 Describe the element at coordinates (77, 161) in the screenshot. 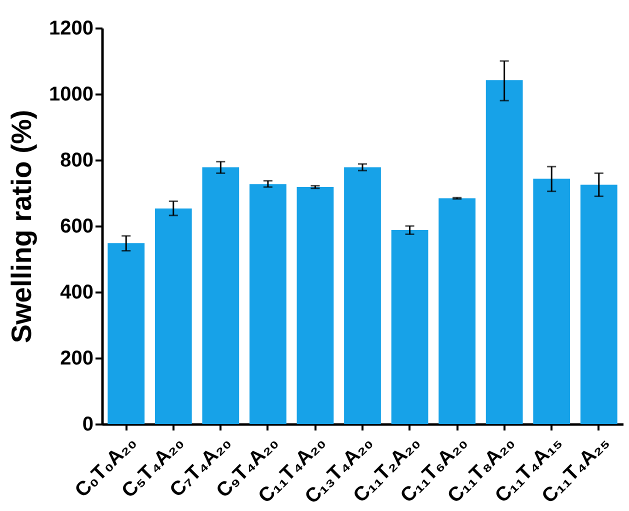

I see `y-tick-label: 800` at that location.